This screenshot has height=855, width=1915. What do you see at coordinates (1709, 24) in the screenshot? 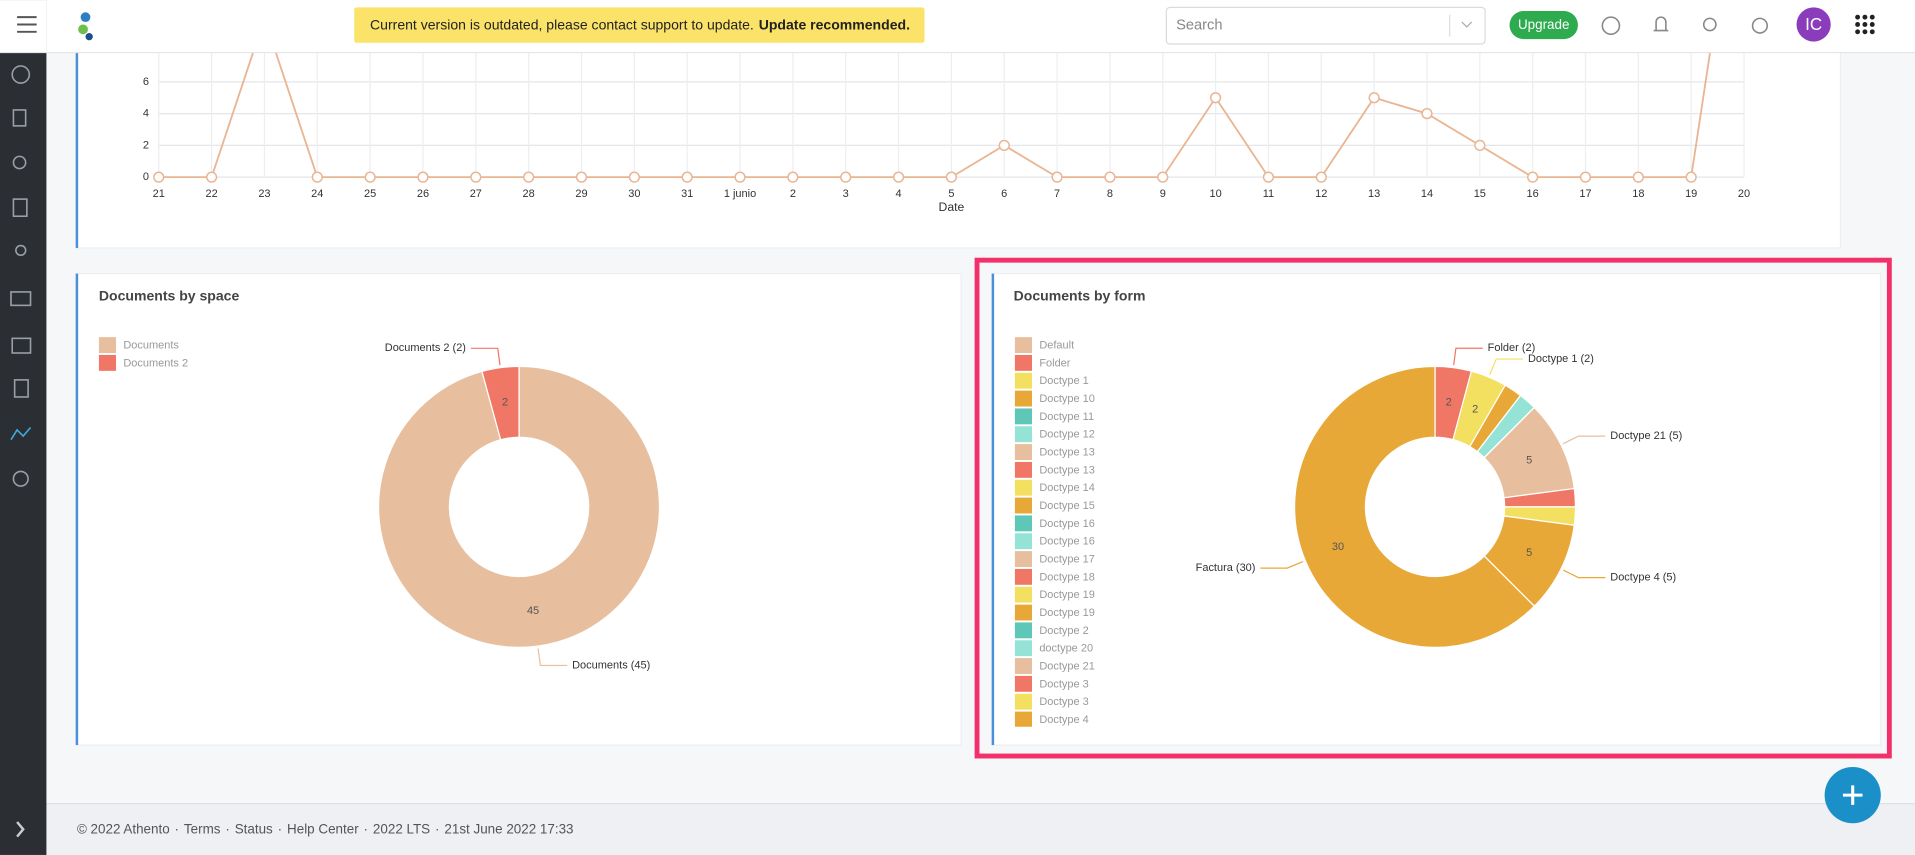
I see `team-icon` at bounding box center [1709, 24].